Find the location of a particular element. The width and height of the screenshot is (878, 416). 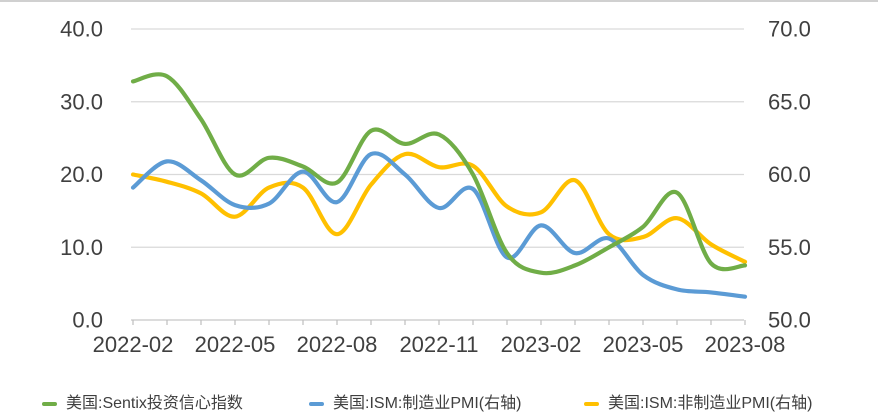

legend-swatch-blue is located at coordinates (316, 404).